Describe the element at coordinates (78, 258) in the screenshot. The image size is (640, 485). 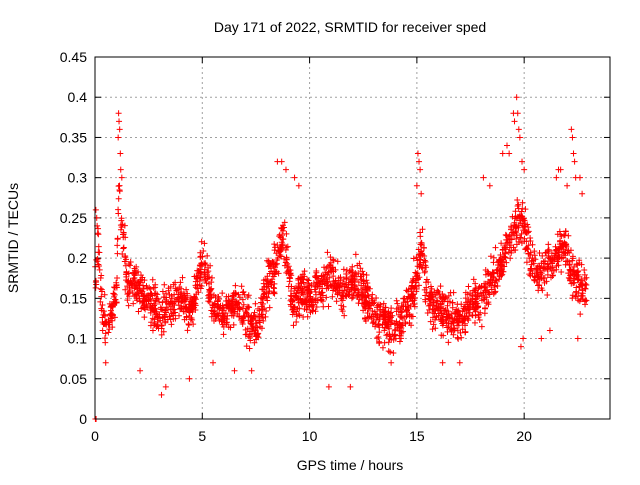
I see `y-tick-label: 0.2` at that location.